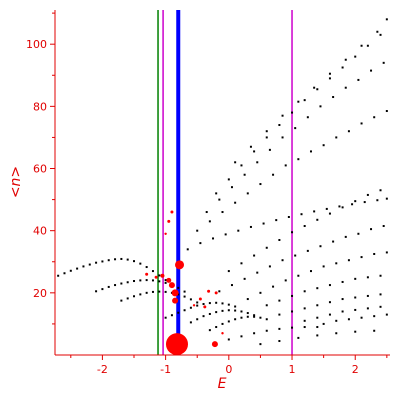 This screenshot has height=400, width=400. I want to click on x-tick-label-3: 1, so click(292, 369).